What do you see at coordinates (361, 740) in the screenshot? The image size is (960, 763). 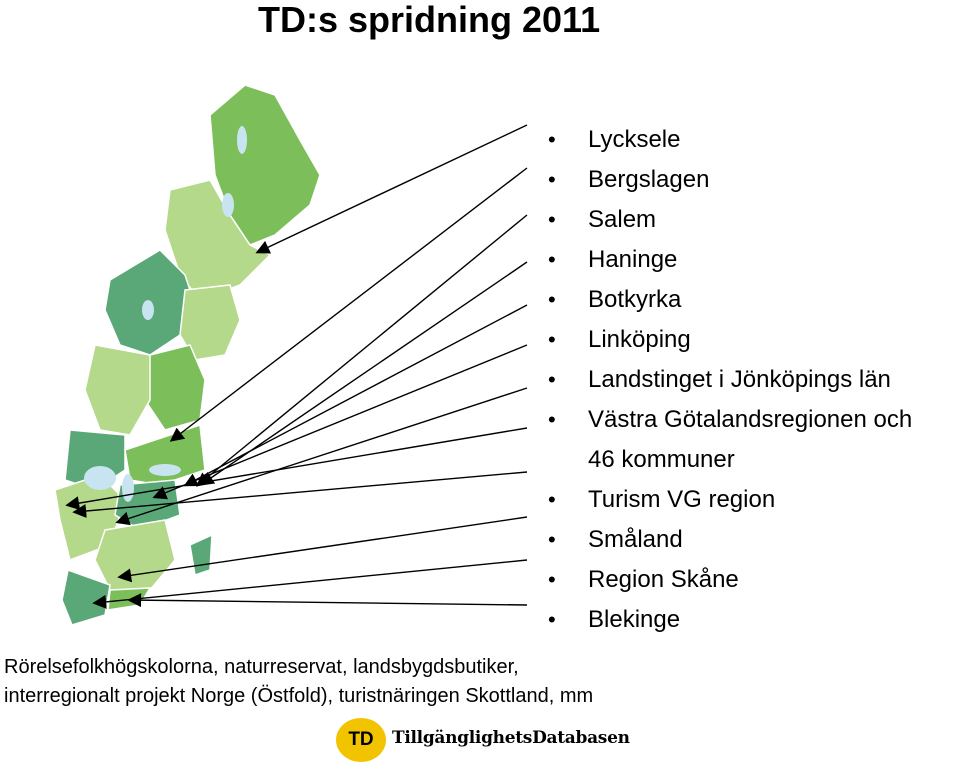 I see `logo-badge: TD` at bounding box center [361, 740].